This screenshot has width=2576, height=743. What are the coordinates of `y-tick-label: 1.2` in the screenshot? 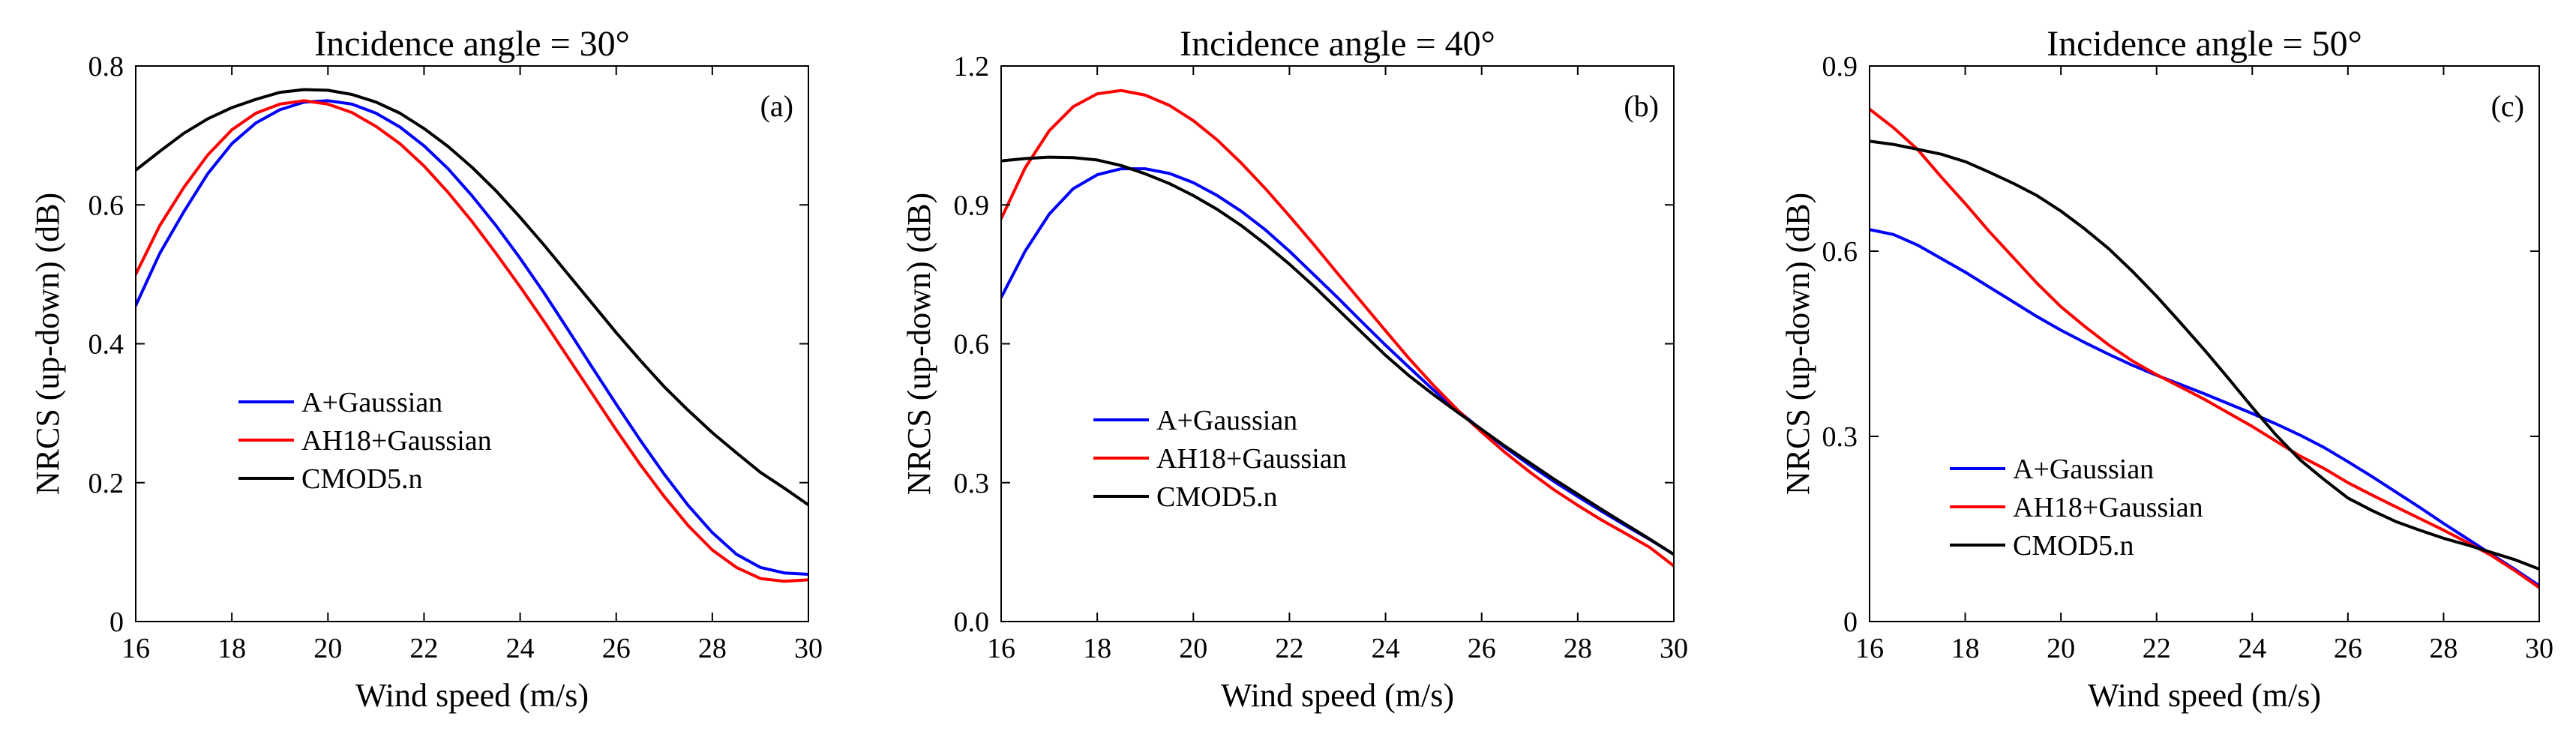 It's located at (972, 66).